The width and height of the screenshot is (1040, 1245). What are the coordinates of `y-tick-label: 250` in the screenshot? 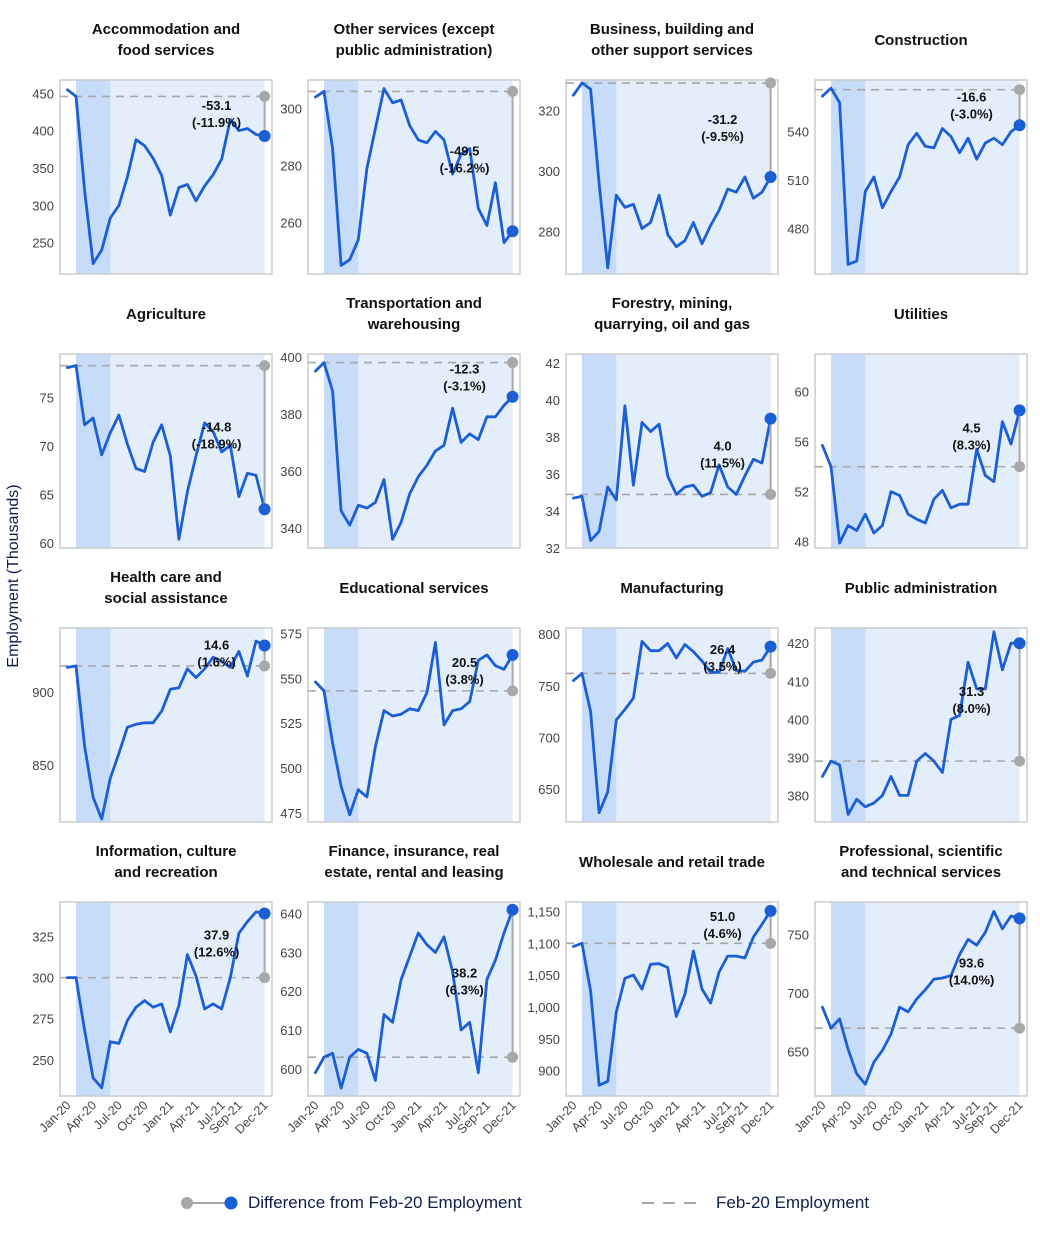 It's located at (43, 243).